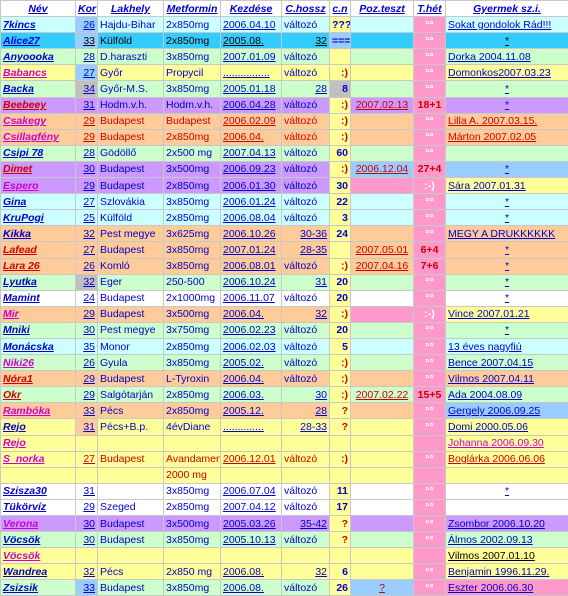 The image size is (568, 596). I want to click on residence-cell: Pécs, so click(131, 411).